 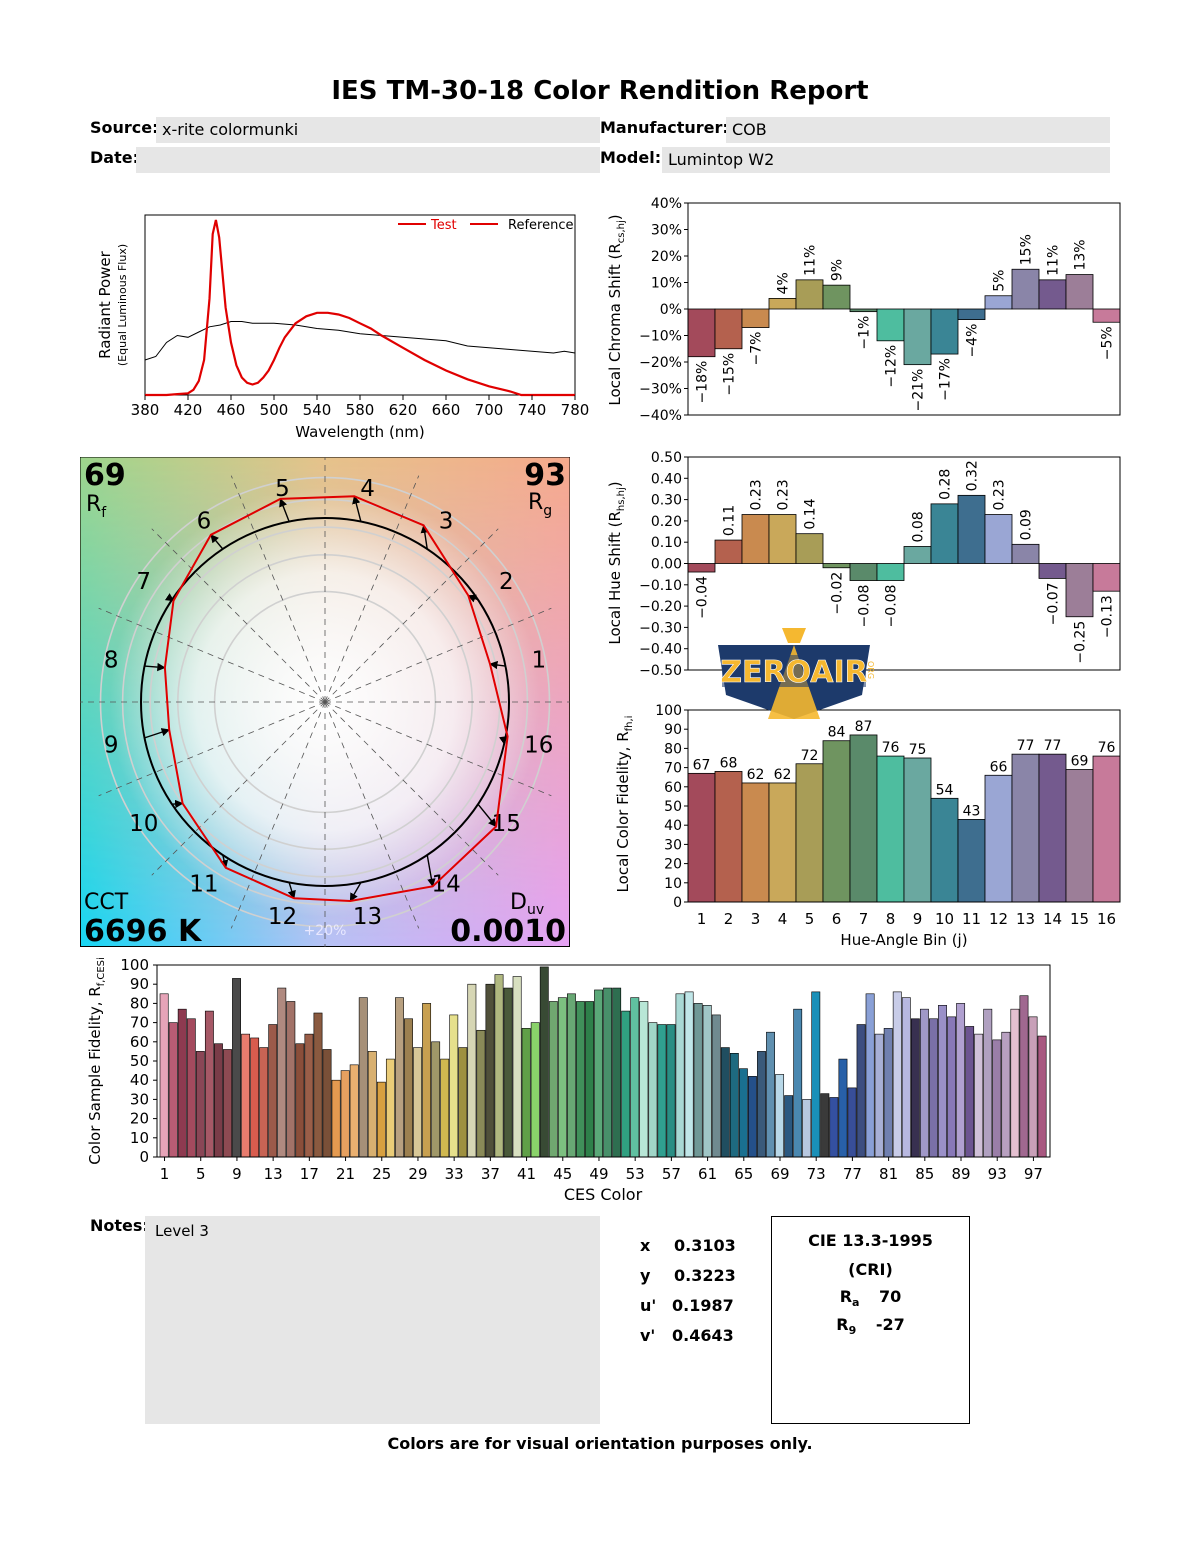 I want to click on ces-y-tick-label: 70, so click(x=139, y=1023).